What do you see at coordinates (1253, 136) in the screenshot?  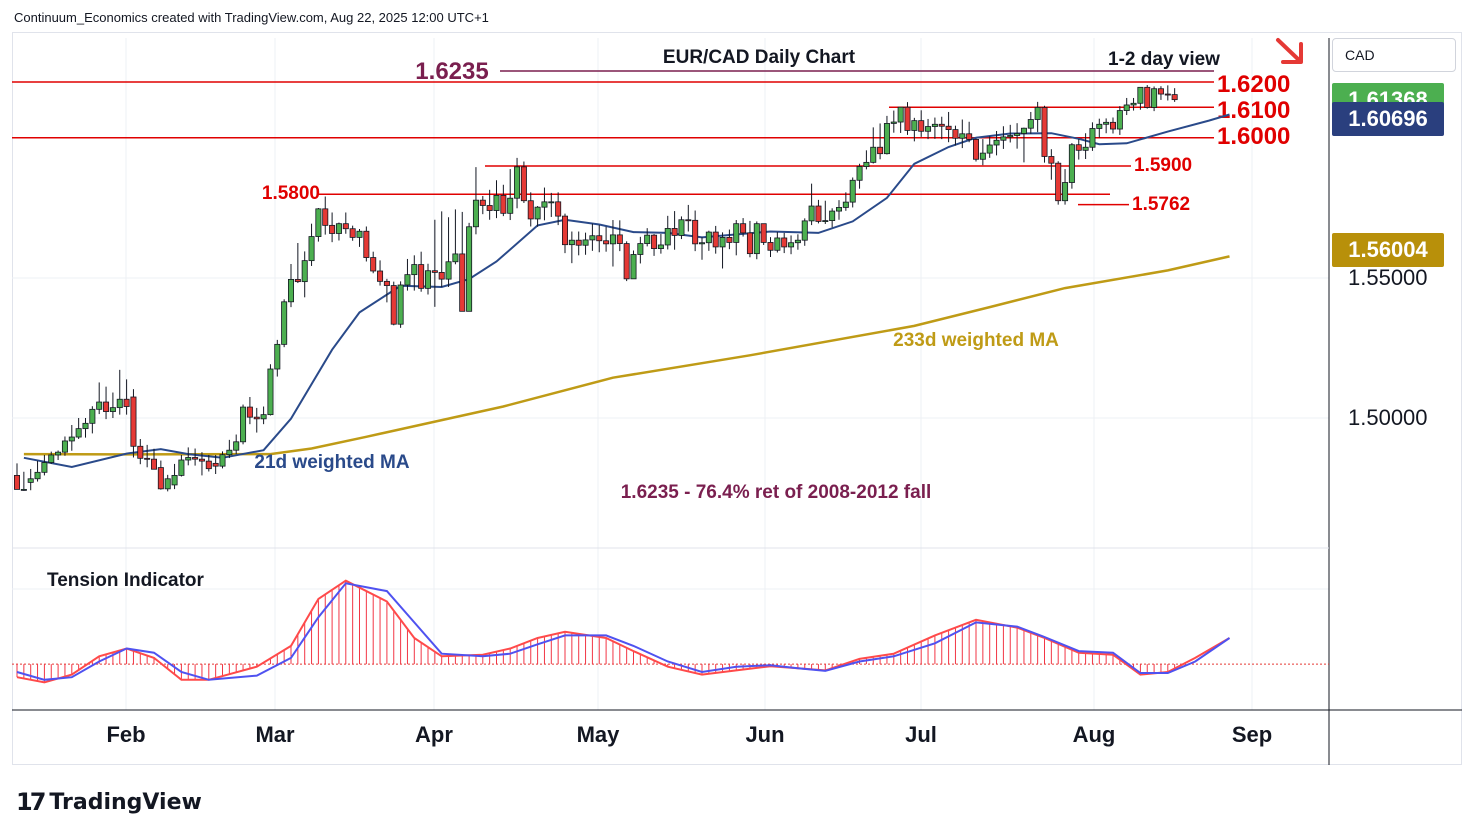 I see `level-label-1.6000: 1.6000` at bounding box center [1253, 136].